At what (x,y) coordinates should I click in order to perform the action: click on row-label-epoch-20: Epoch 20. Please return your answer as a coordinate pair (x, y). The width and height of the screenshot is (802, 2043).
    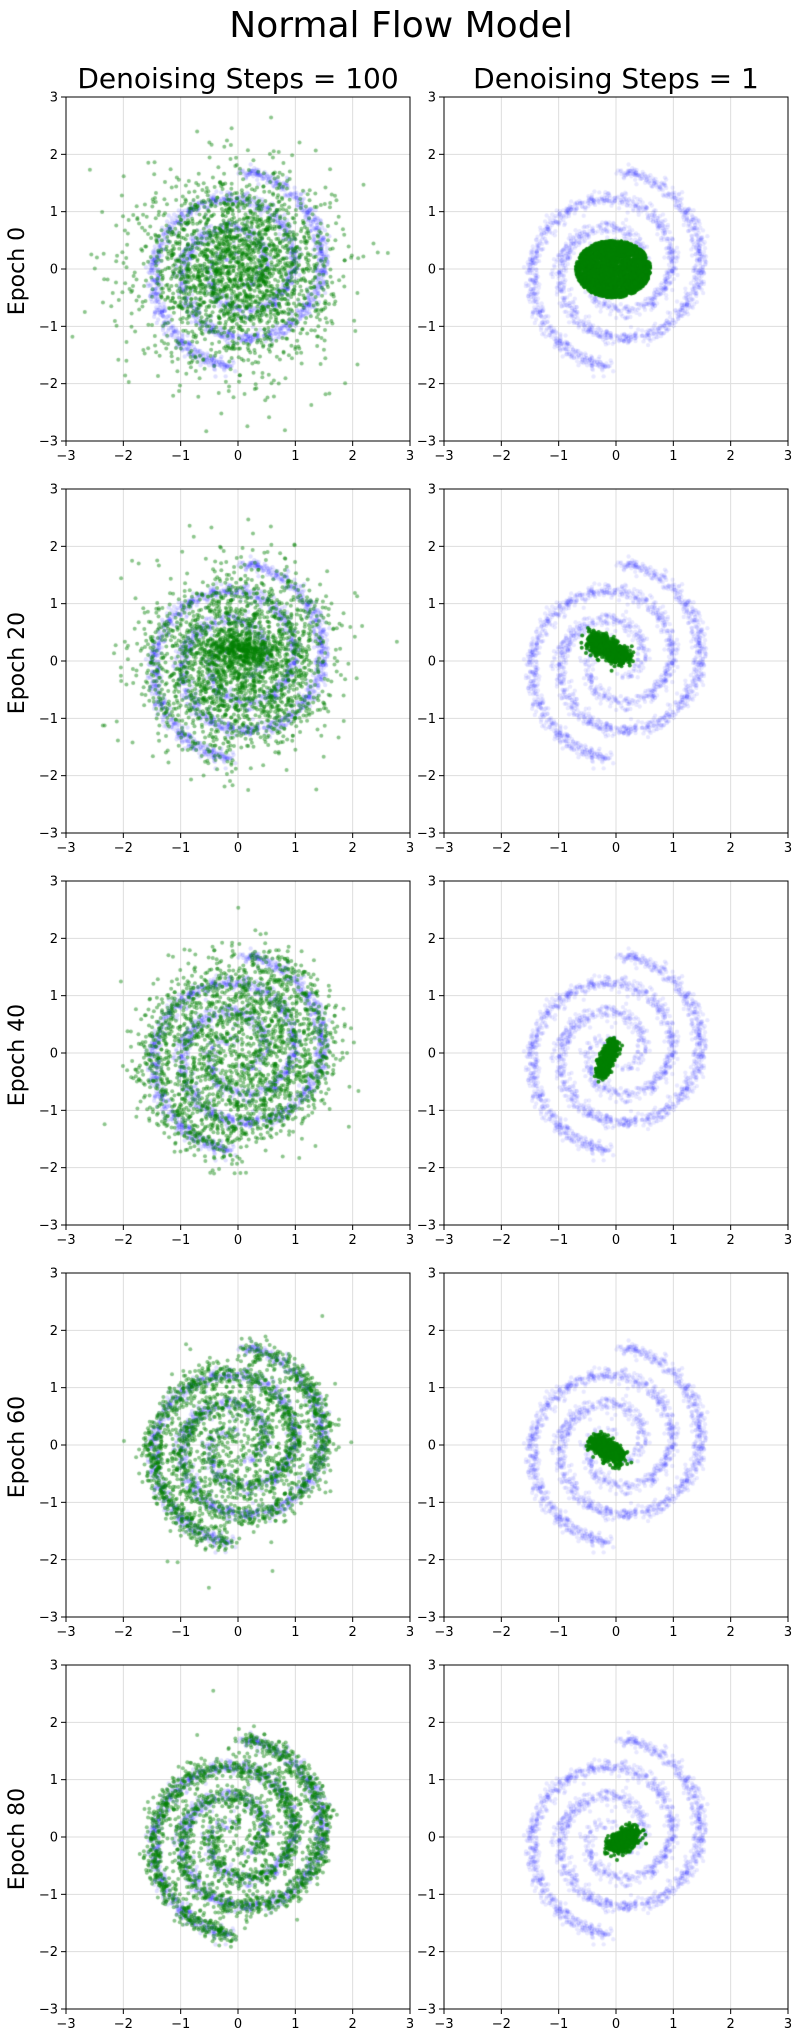
    Looking at the image, I should click on (17, 663).